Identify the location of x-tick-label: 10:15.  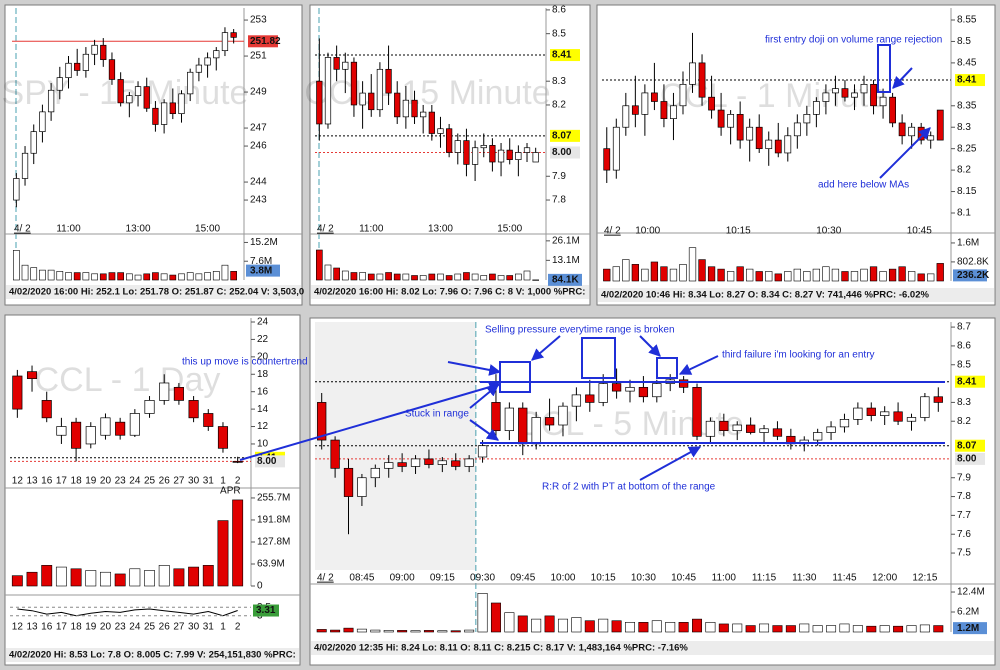
(738, 231).